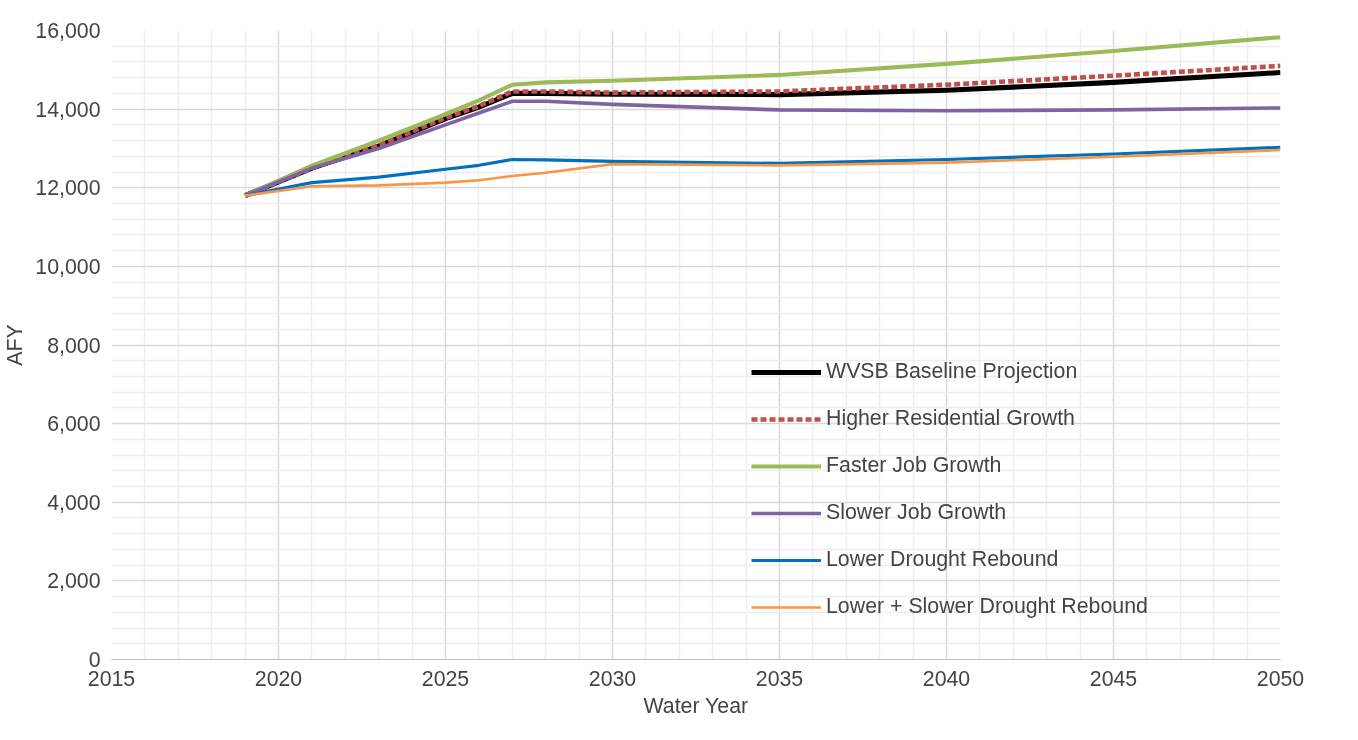  I want to click on x-tick-label: 2045, so click(1113, 678).